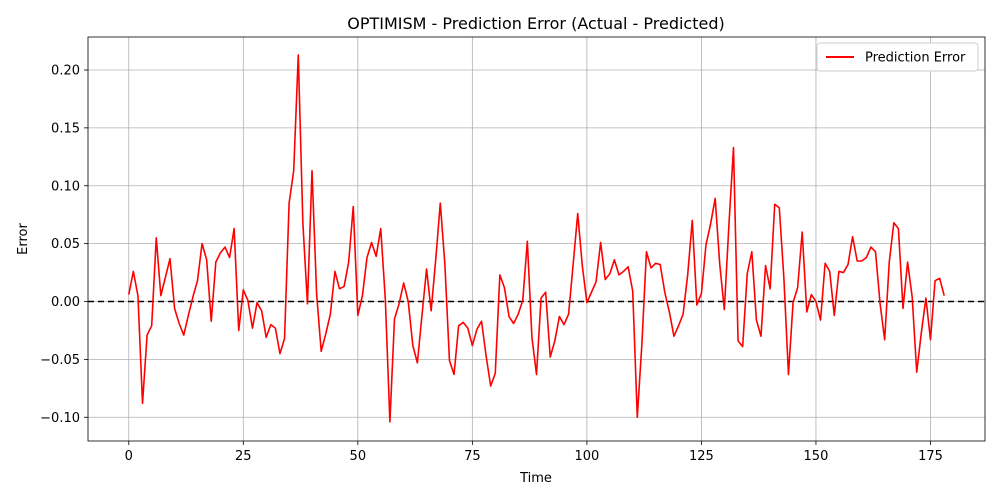 This screenshot has width=1000, height=500. What do you see at coordinates (472, 456) in the screenshot?
I see `x-tick-label: 75` at bounding box center [472, 456].